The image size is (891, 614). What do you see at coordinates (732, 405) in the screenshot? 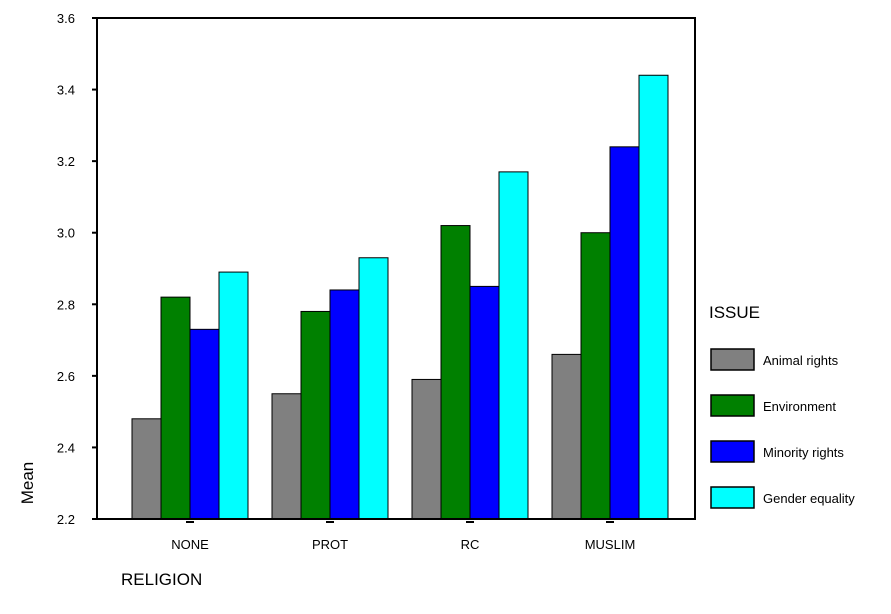
I see `legend-swatch-environment` at bounding box center [732, 405].